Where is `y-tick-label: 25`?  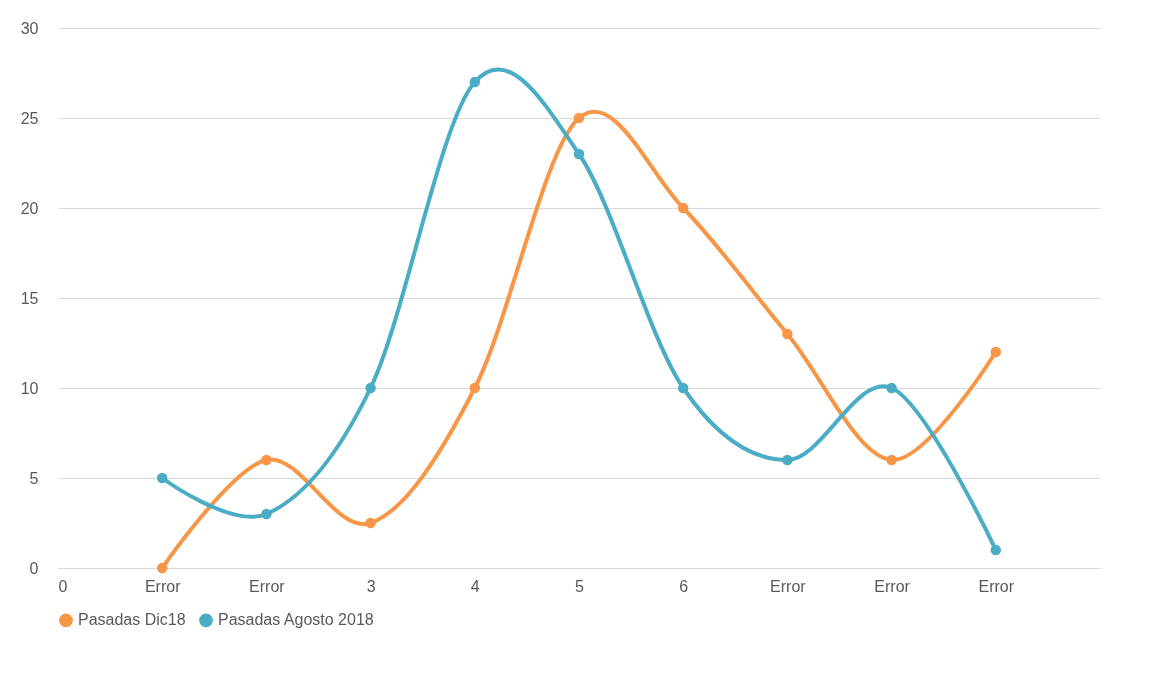
y-tick-label: 25 is located at coordinates (29, 118).